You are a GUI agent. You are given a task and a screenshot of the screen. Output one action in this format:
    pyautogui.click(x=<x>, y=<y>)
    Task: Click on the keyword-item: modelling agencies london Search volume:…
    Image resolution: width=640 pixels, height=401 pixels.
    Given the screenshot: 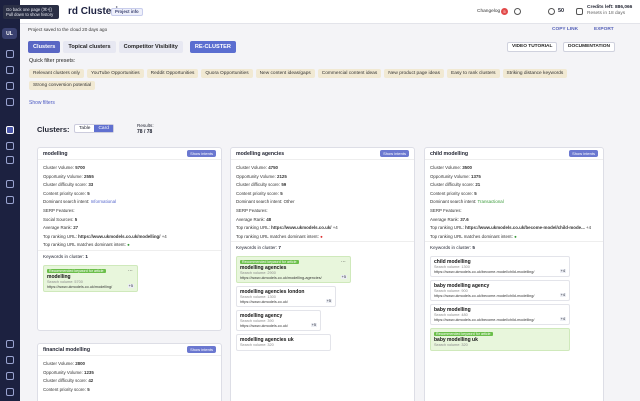 What is the action you would take?
    pyautogui.click(x=286, y=297)
    